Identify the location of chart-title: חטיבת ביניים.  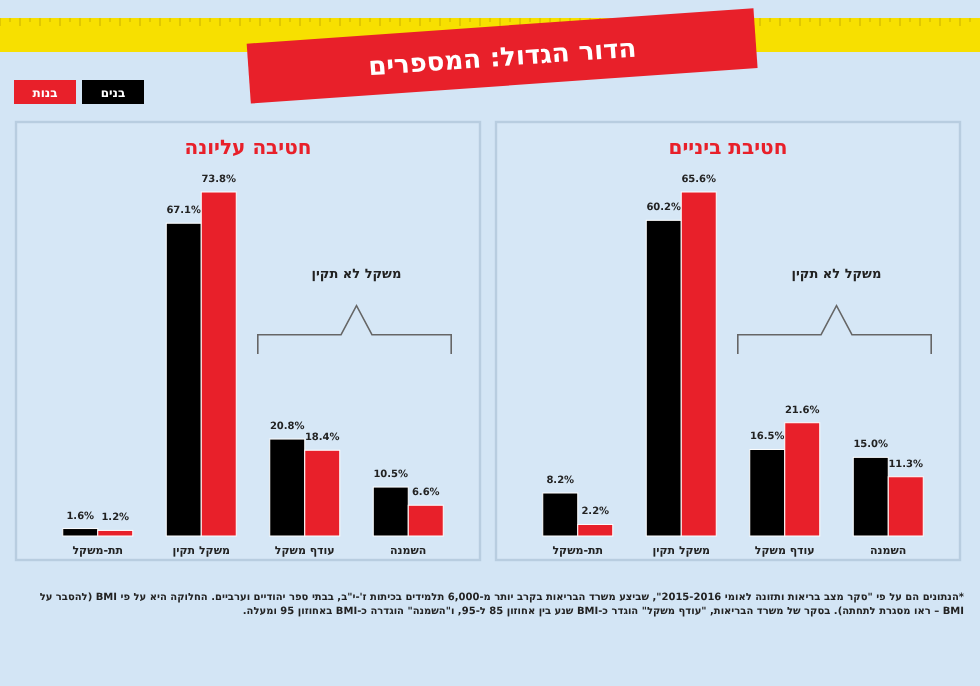
(728, 149).